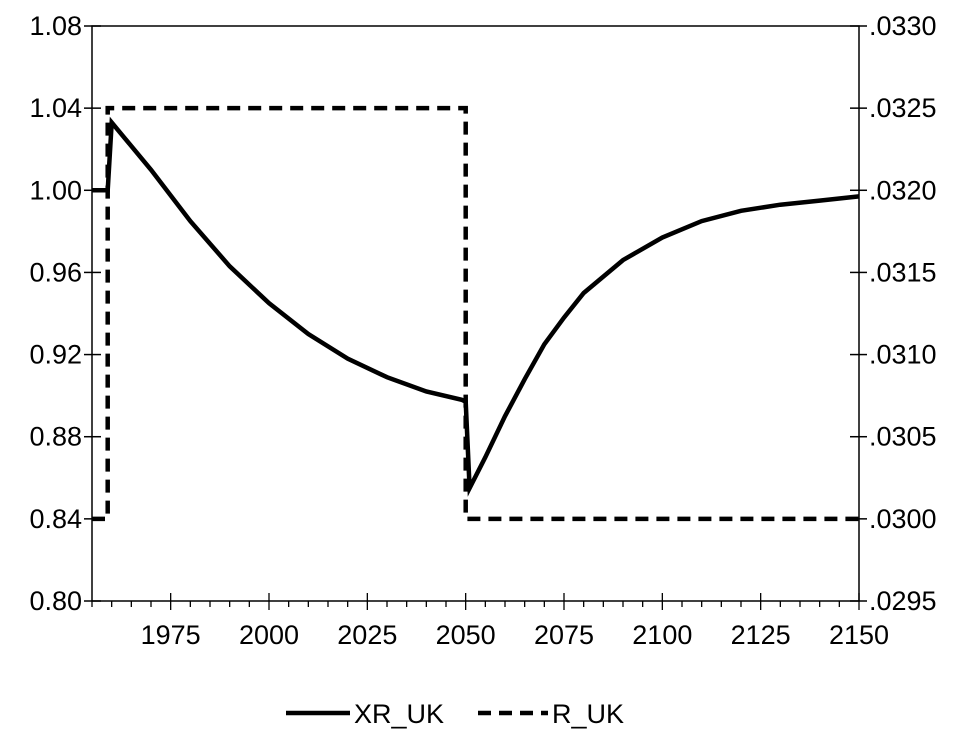 Image resolution: width=966 pixels, height=729 pixels. Describe the element at coordinates (903, 272) in the screenshot. I see `y-right-tick-label: .0315` at that location.